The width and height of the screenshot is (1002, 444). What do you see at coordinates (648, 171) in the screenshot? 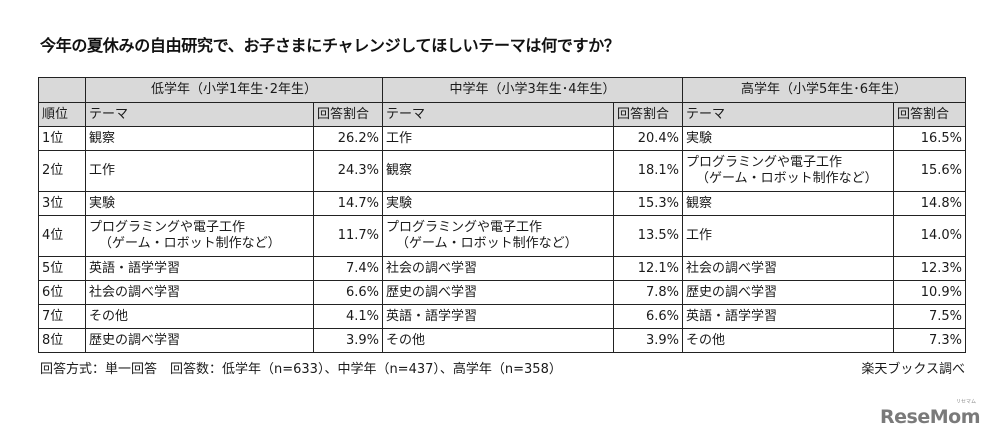
I see `pct-cell-mid: 18.1%` at bounding box center [648, 171].